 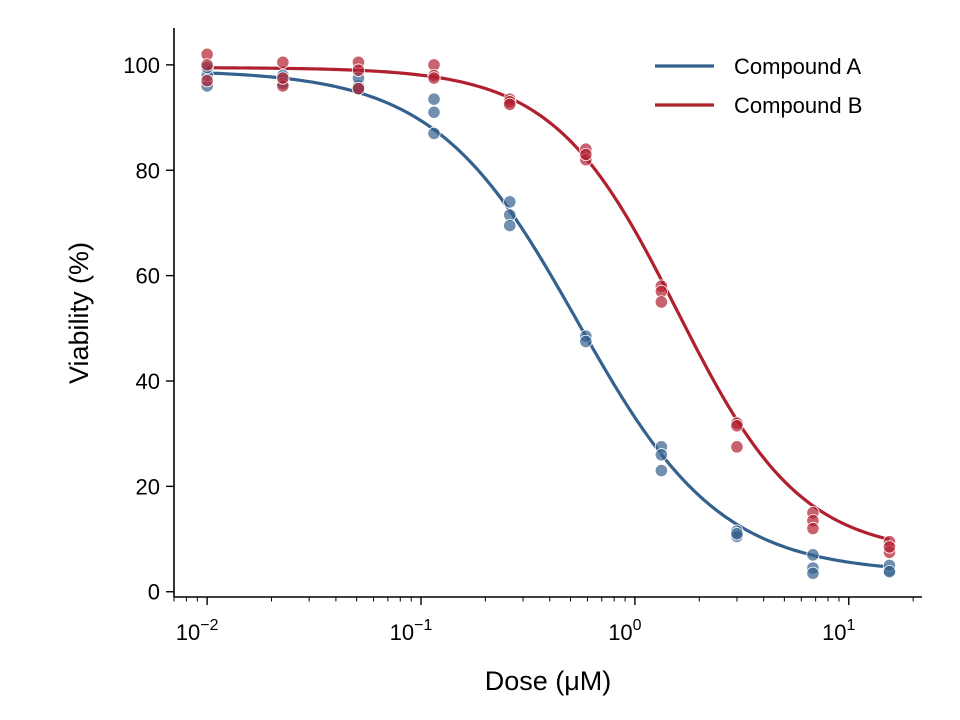 What do you see at coordinates (423, 625) in the screenshot?
I see `x-tick-exponent: −1` at bounding box center [423, 625].